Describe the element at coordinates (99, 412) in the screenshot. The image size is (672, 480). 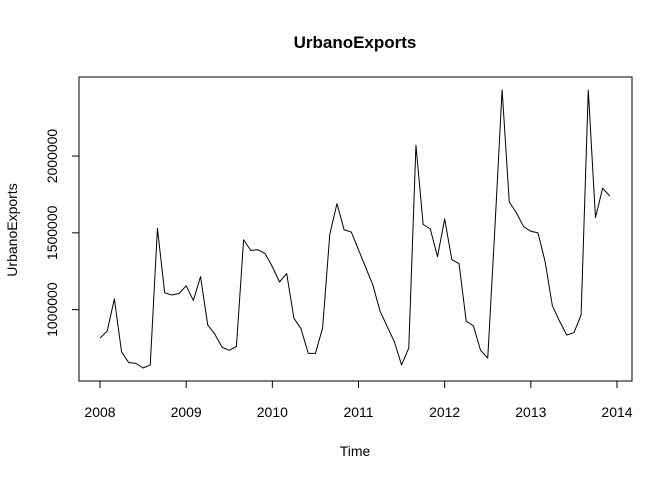
I see `x-tick-label: 2008` at that location.